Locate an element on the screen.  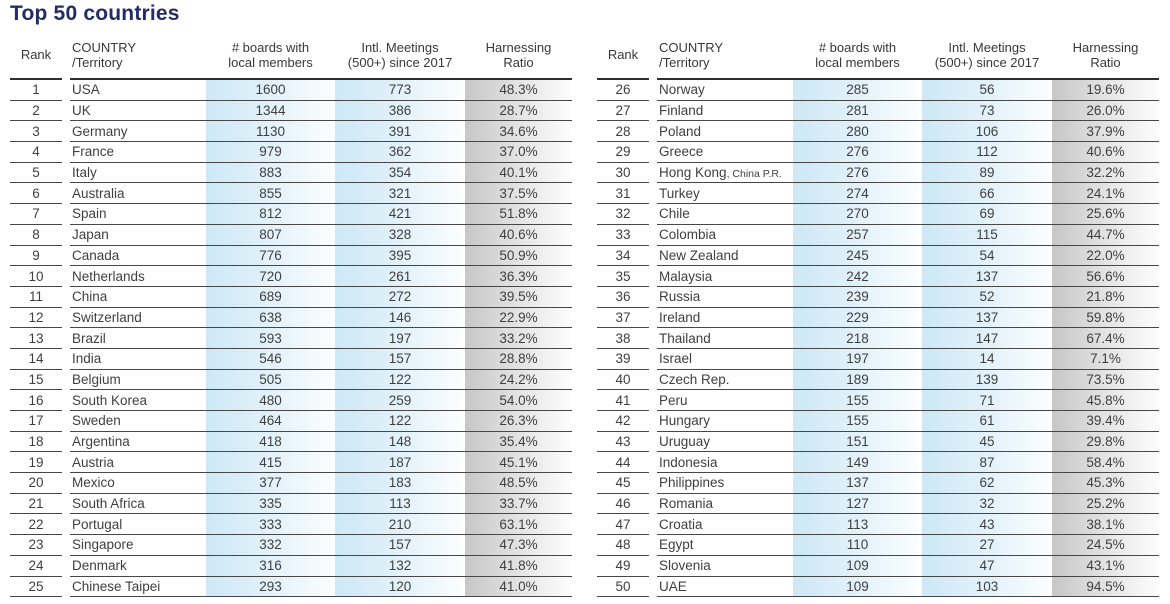
rank-cell: 17 is located at coordinates (36, 421).